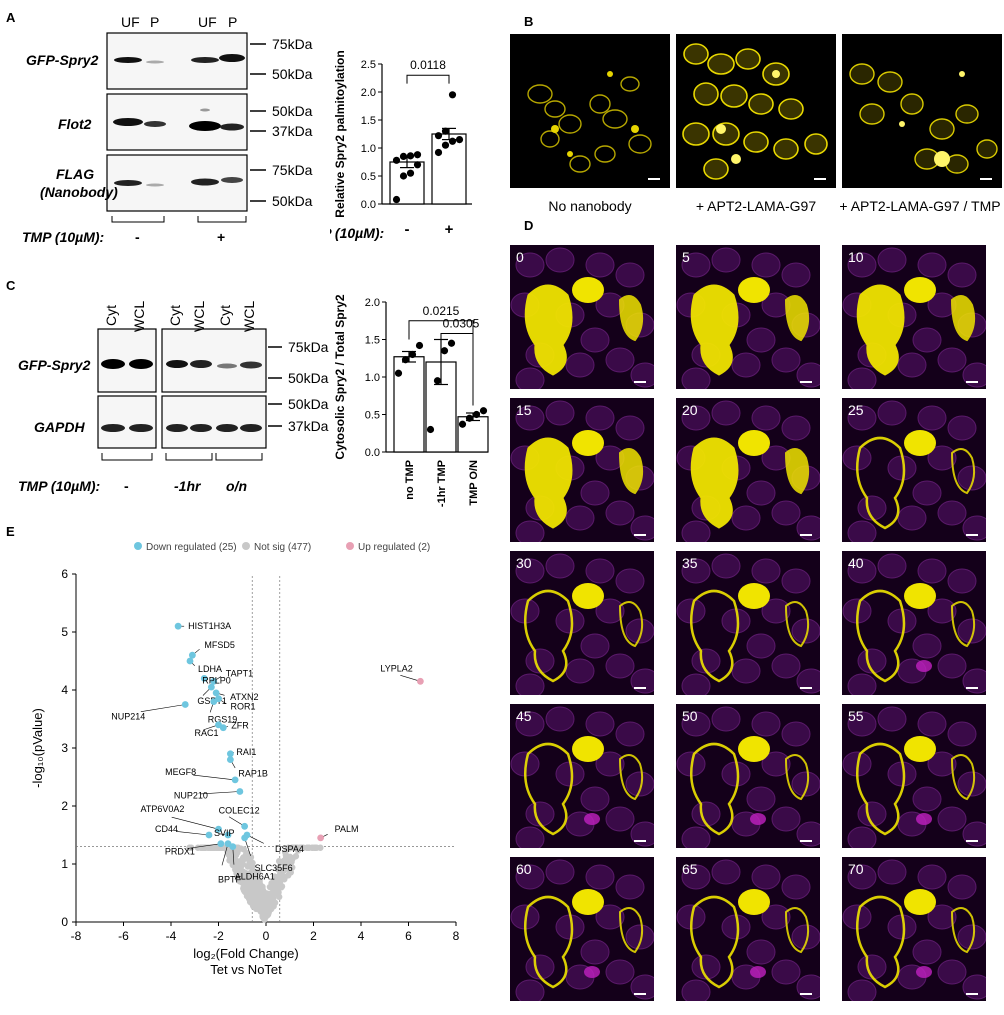 The width and height of the screenshot is (1004, 1015). Describe the element at coordinates (54, 365) in the screenshot. I see `blot-row-label: GFP-Spry2` at that location.